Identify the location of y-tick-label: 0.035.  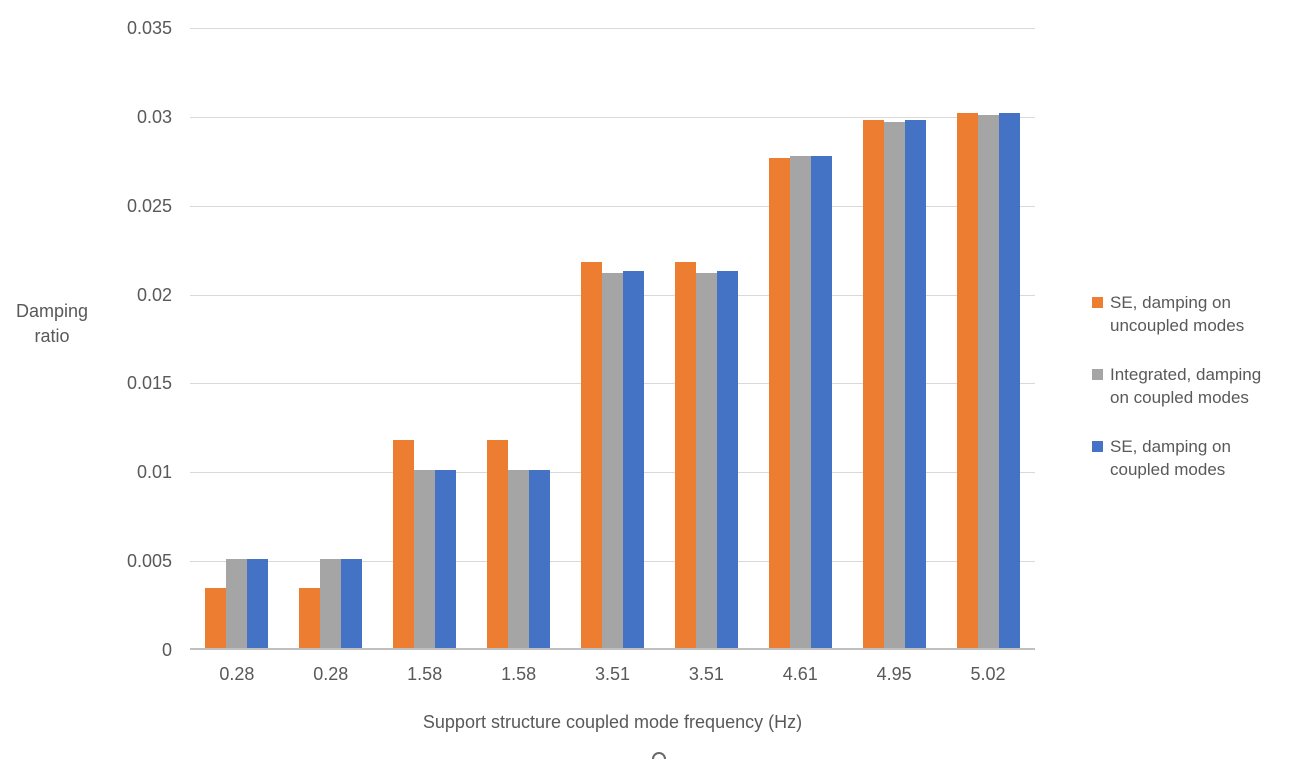
(149, 28).